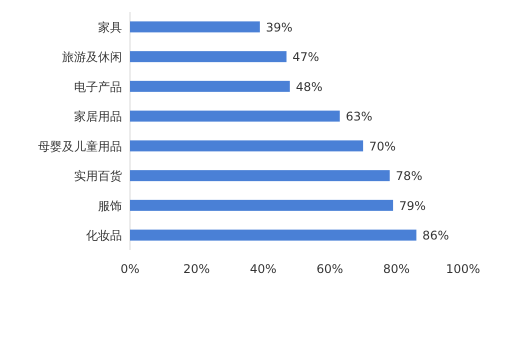  What do you see at coordinates (263, 269) in the screenshot?
I see `x-tick-label: 40%` at bounding box center [263, 269].